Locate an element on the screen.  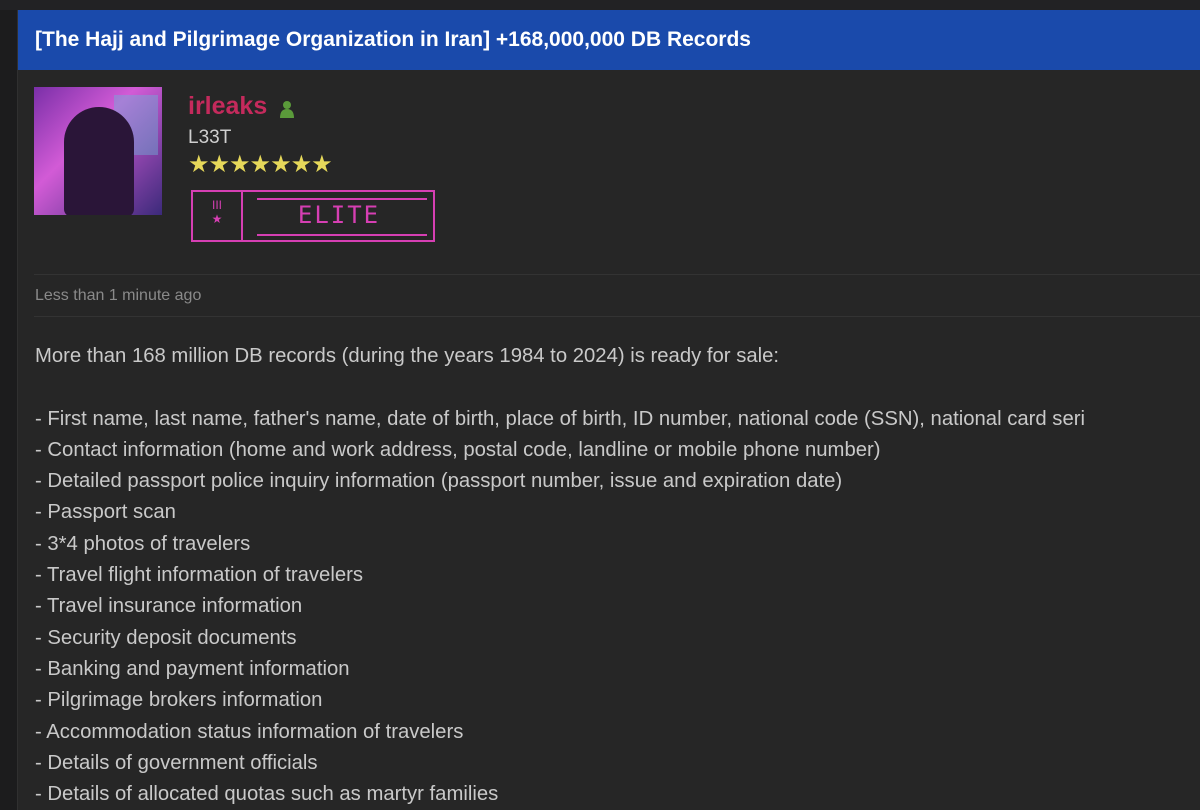
list-item: - Travel insurance information is located at coordinates (169, 606).